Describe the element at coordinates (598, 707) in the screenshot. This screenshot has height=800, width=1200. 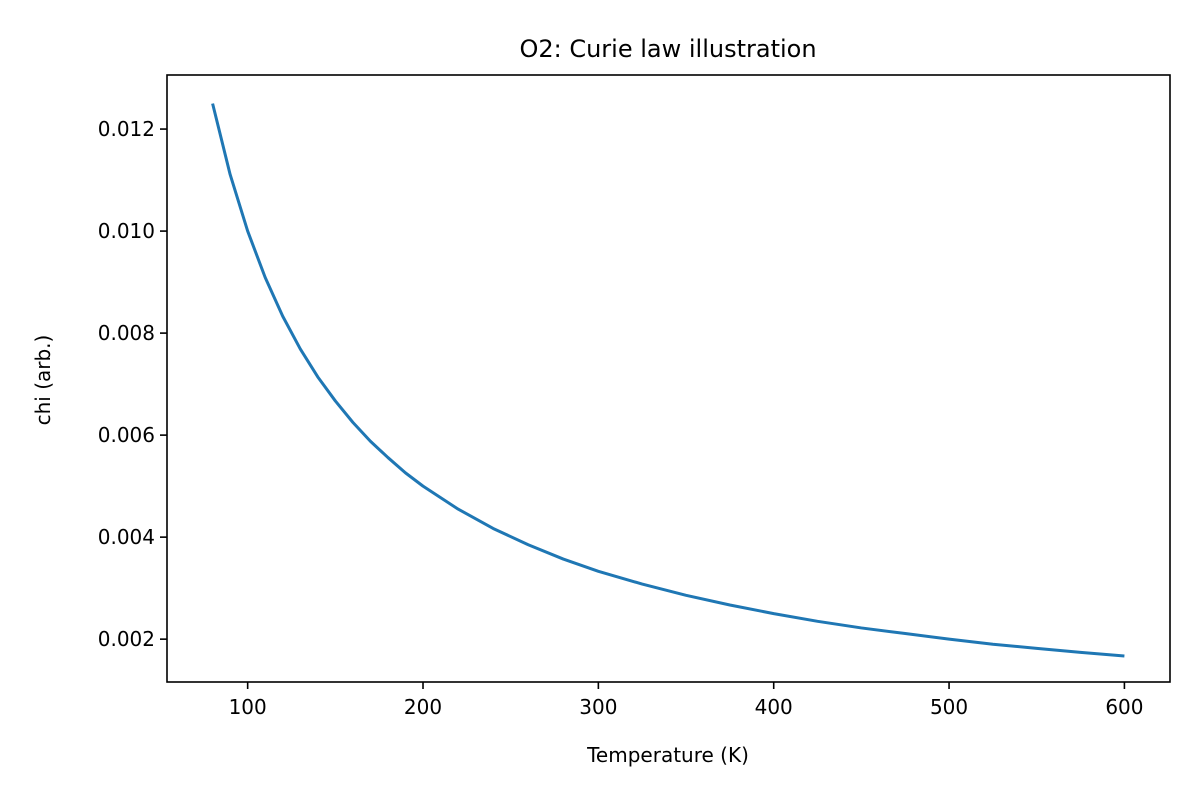
I see `x-tick-label: 300` at that location.